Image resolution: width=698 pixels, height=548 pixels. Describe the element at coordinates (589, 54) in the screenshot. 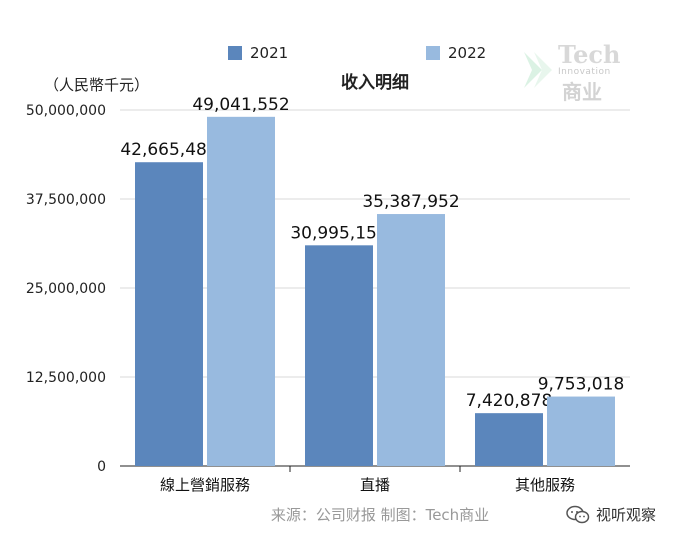

I see `watermark-text-tech: Tech` at that location.